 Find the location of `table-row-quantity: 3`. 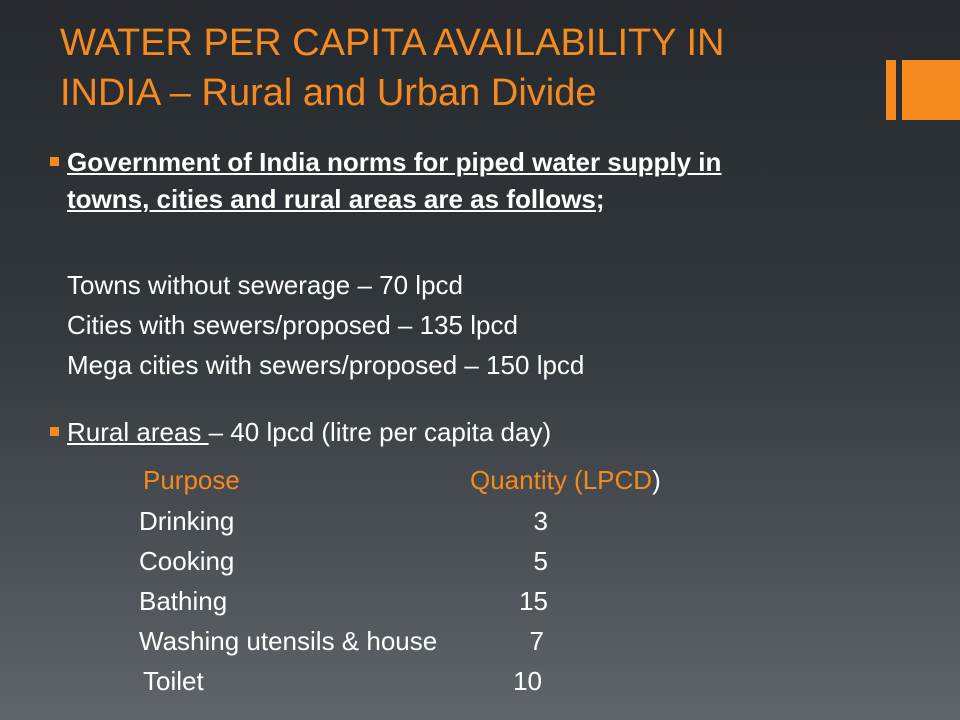

table-row-quantity: 3 is located at coordinates (540, 521).